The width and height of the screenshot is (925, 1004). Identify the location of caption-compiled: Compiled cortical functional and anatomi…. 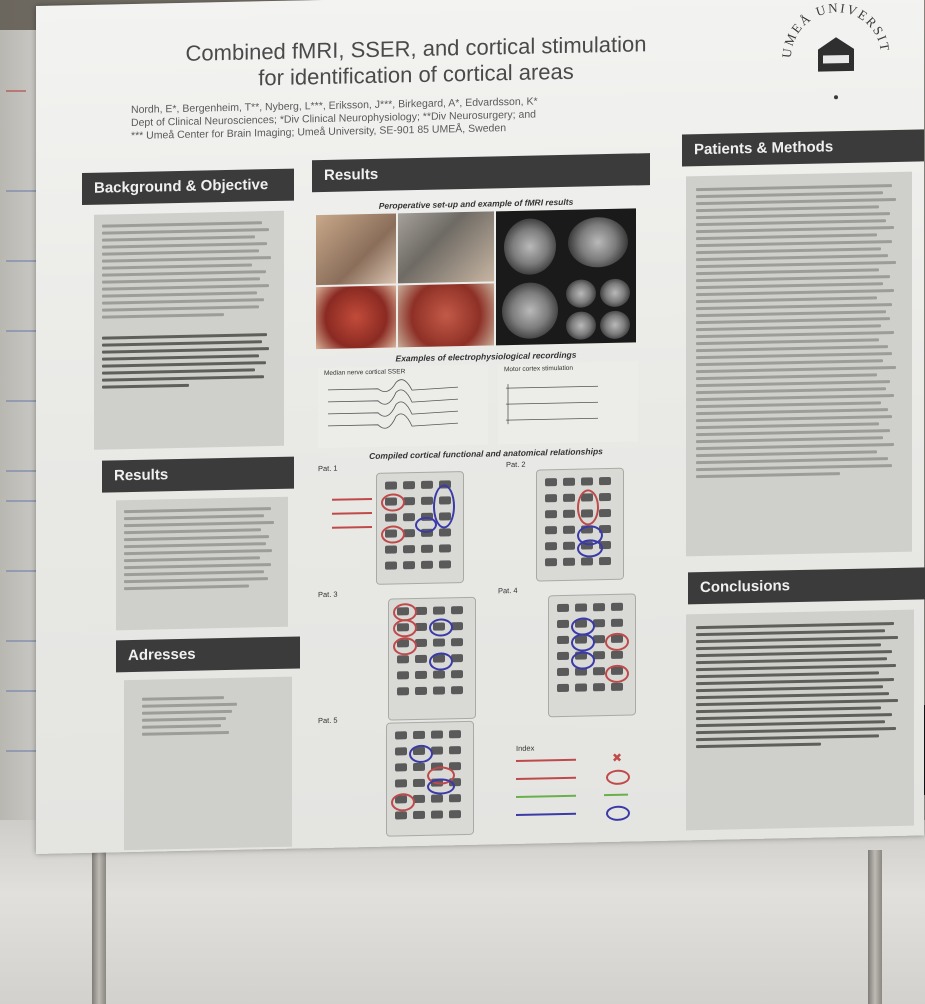
(486, 454).